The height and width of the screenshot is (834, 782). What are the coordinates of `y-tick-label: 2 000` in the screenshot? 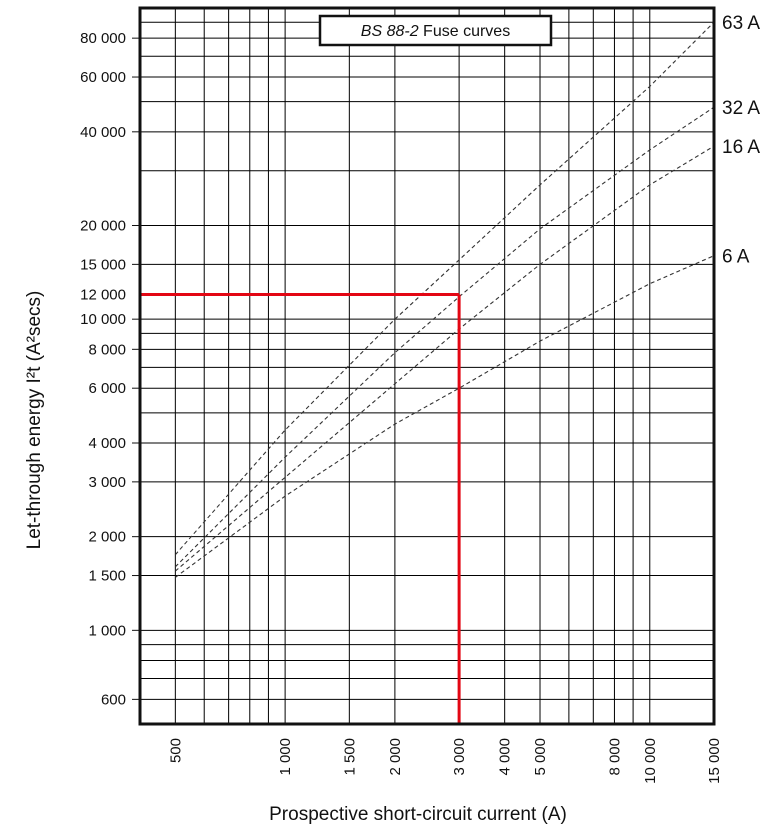 It's located at (107, 537).